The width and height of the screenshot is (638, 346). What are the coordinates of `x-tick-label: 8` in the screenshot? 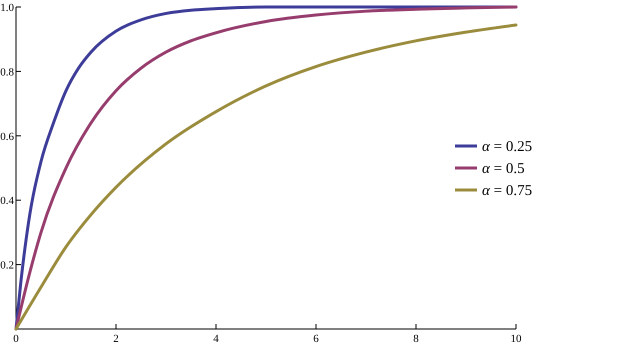 It's located at (416, 339).